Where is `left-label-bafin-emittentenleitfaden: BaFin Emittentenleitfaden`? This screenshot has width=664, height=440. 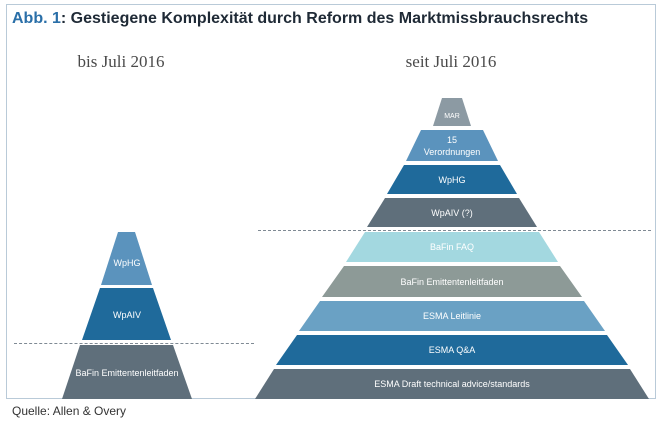
left-label-bafin-emittentenleitfaden: BaFin Emittentenleitfaden is located at coordinates (126, 373).